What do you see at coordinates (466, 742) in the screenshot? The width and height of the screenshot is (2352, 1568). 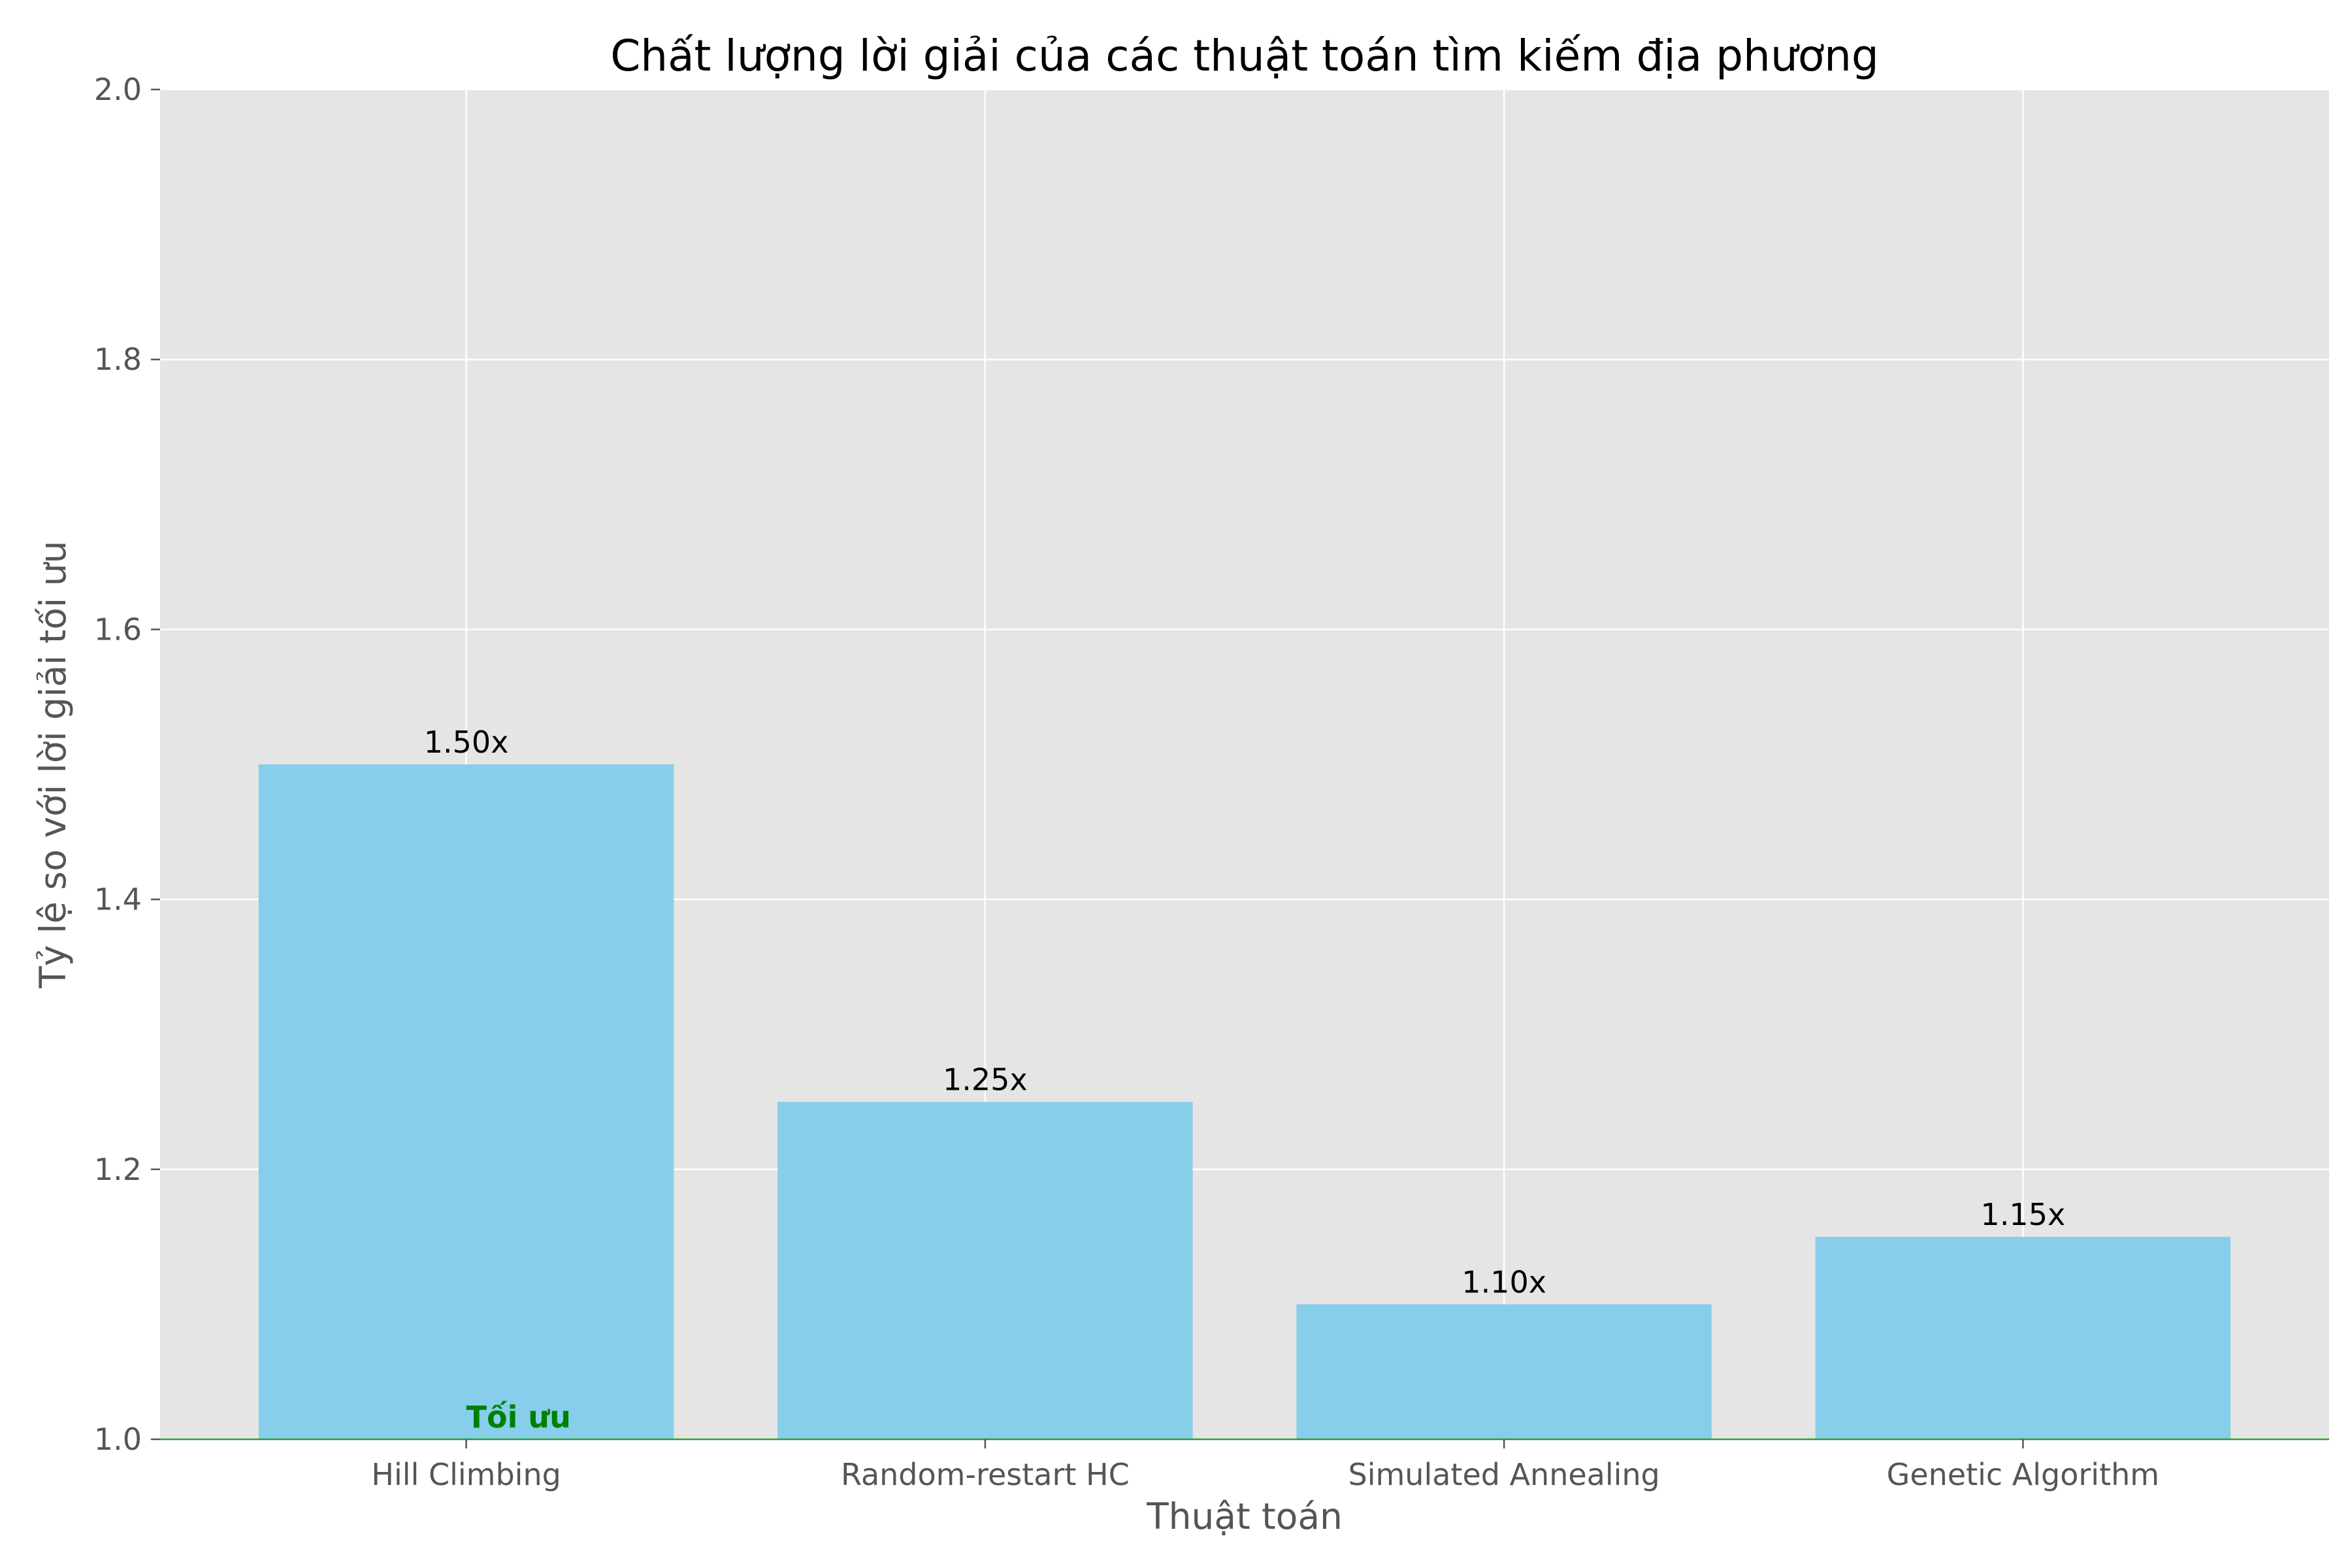 I see `bar-value-label: 1.50x` at bounding box center [466, 742].